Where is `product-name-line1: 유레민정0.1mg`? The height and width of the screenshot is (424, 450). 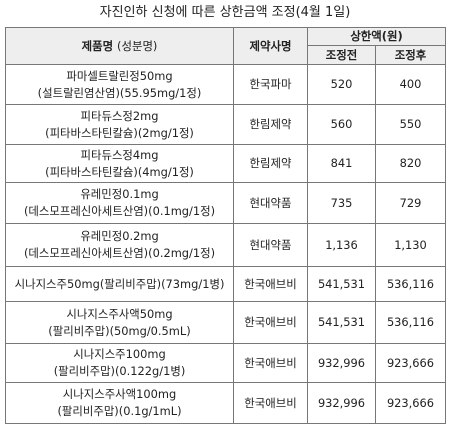 product-name-line1: 유레민정0.1mg is located at coordinates (119, 194).